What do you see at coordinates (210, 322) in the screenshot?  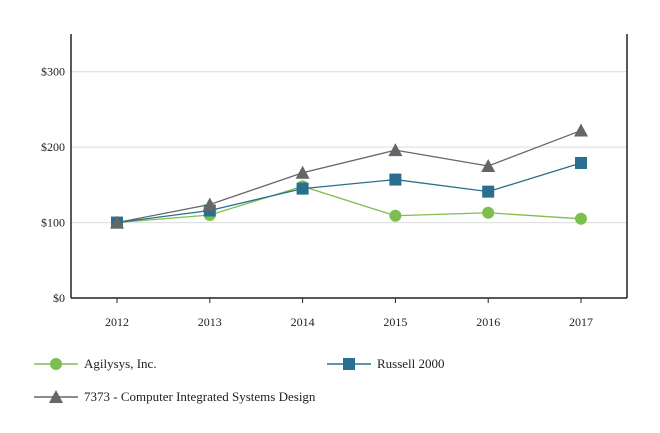 I see `x-tick-label: 2013` at bounding box center [210, 322].